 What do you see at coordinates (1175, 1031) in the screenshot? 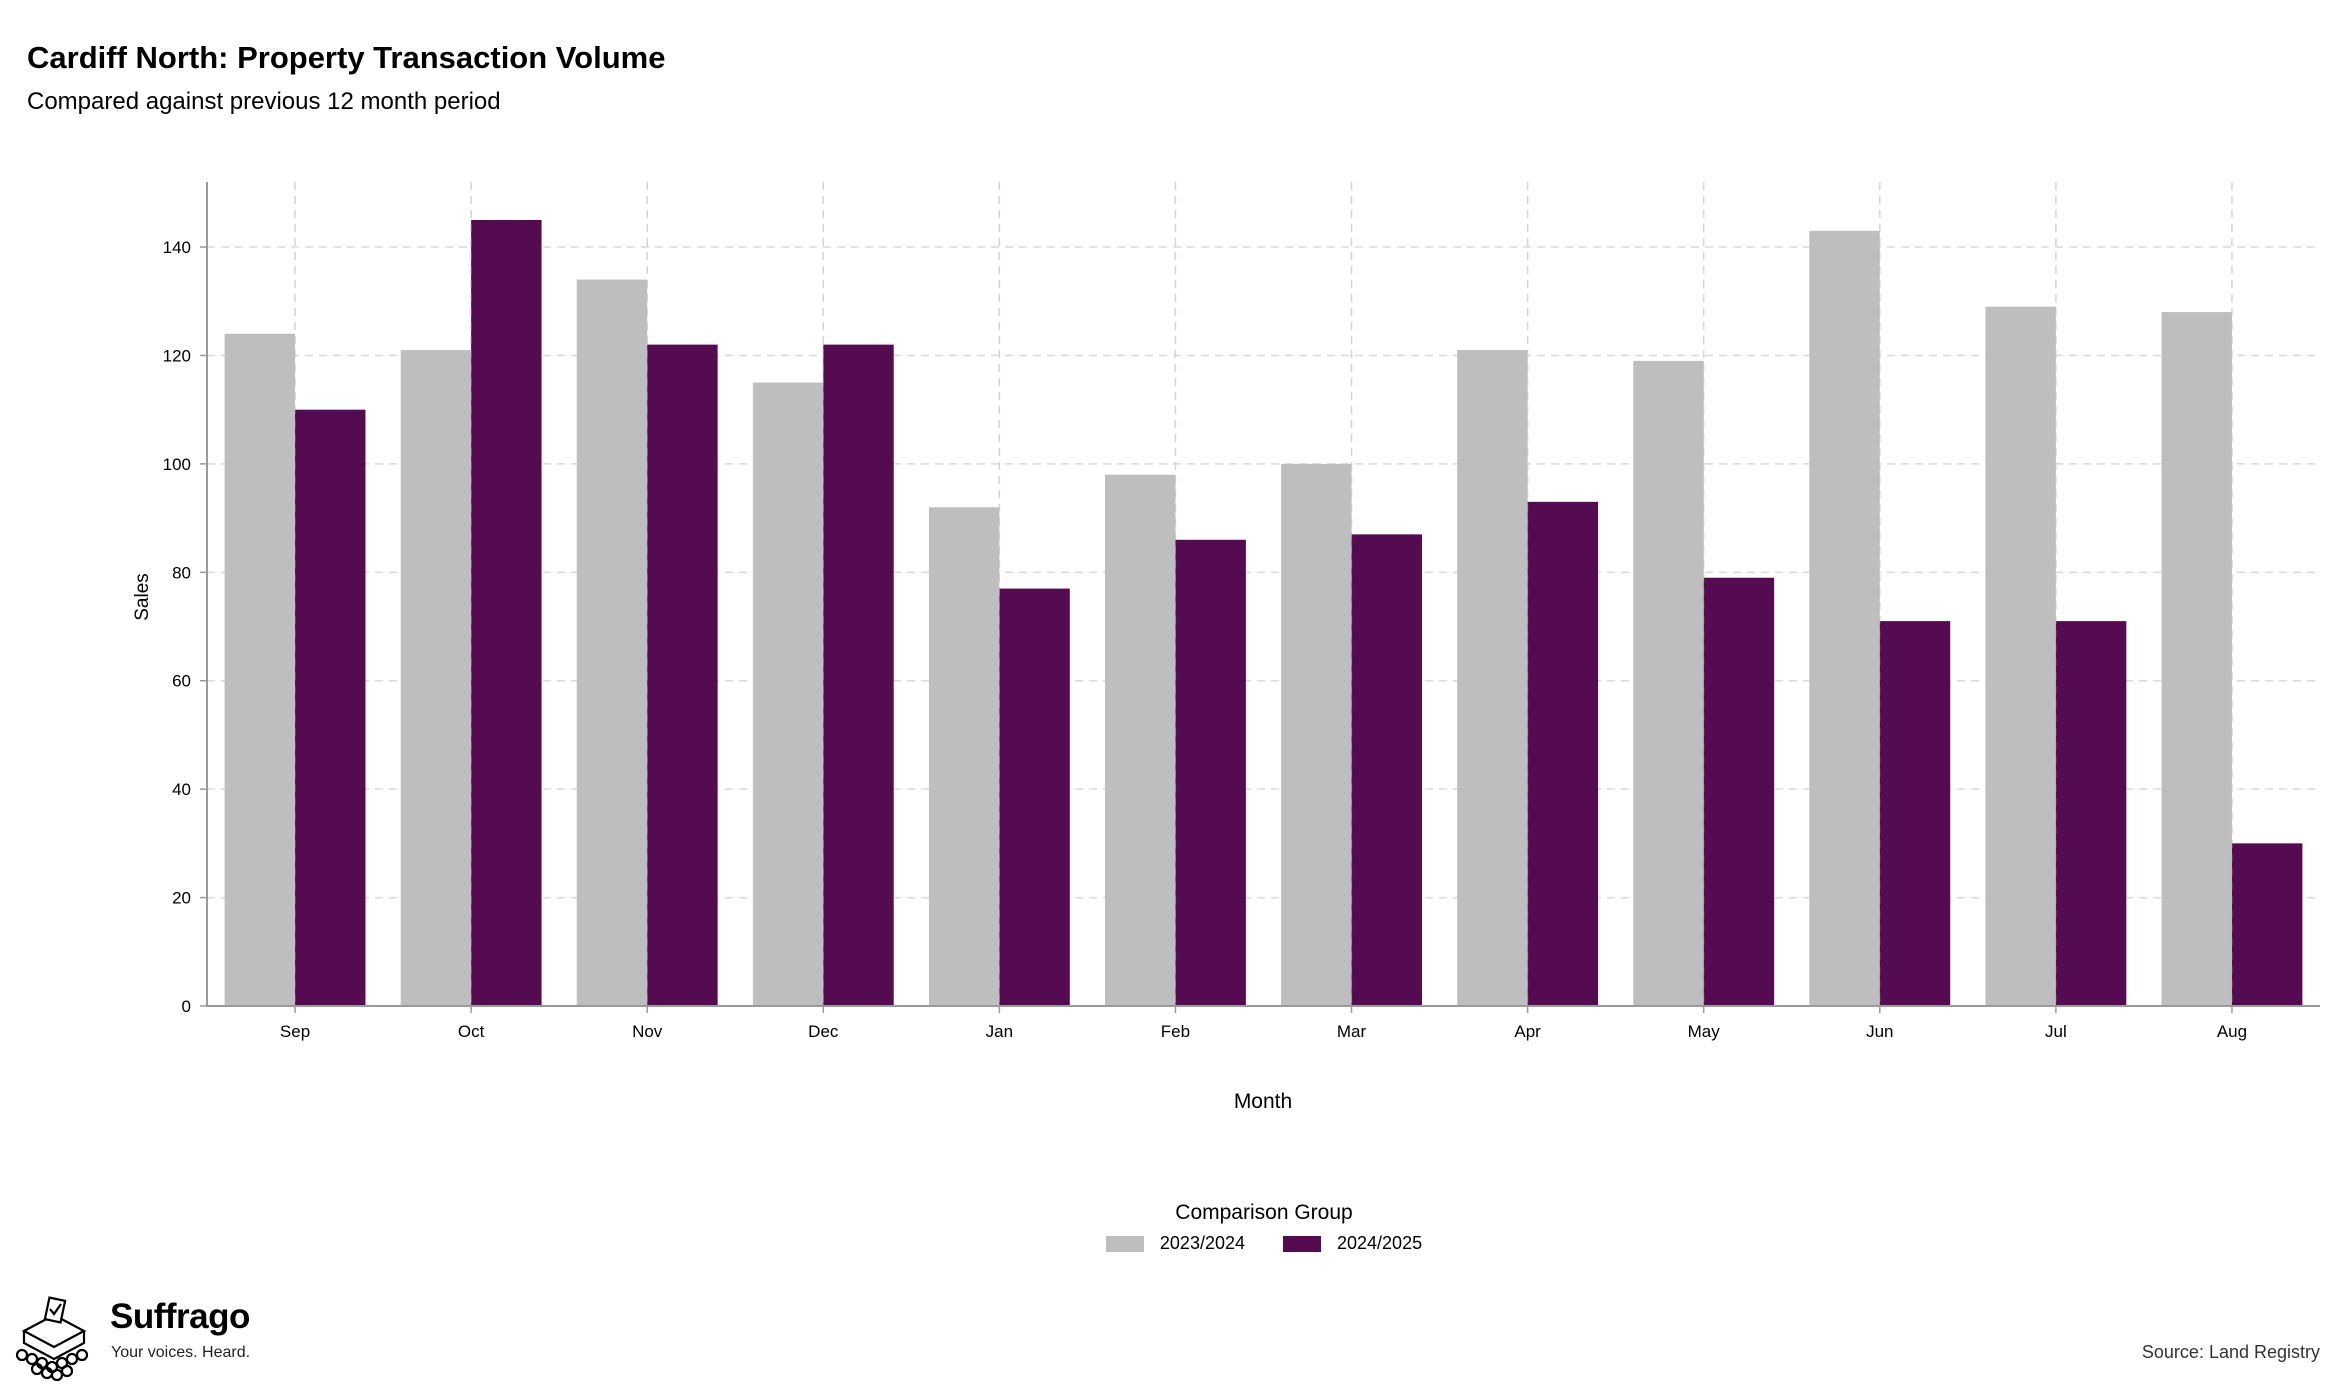
I see `x-tick-label: Feb` at bounding box center [1175, 1031].